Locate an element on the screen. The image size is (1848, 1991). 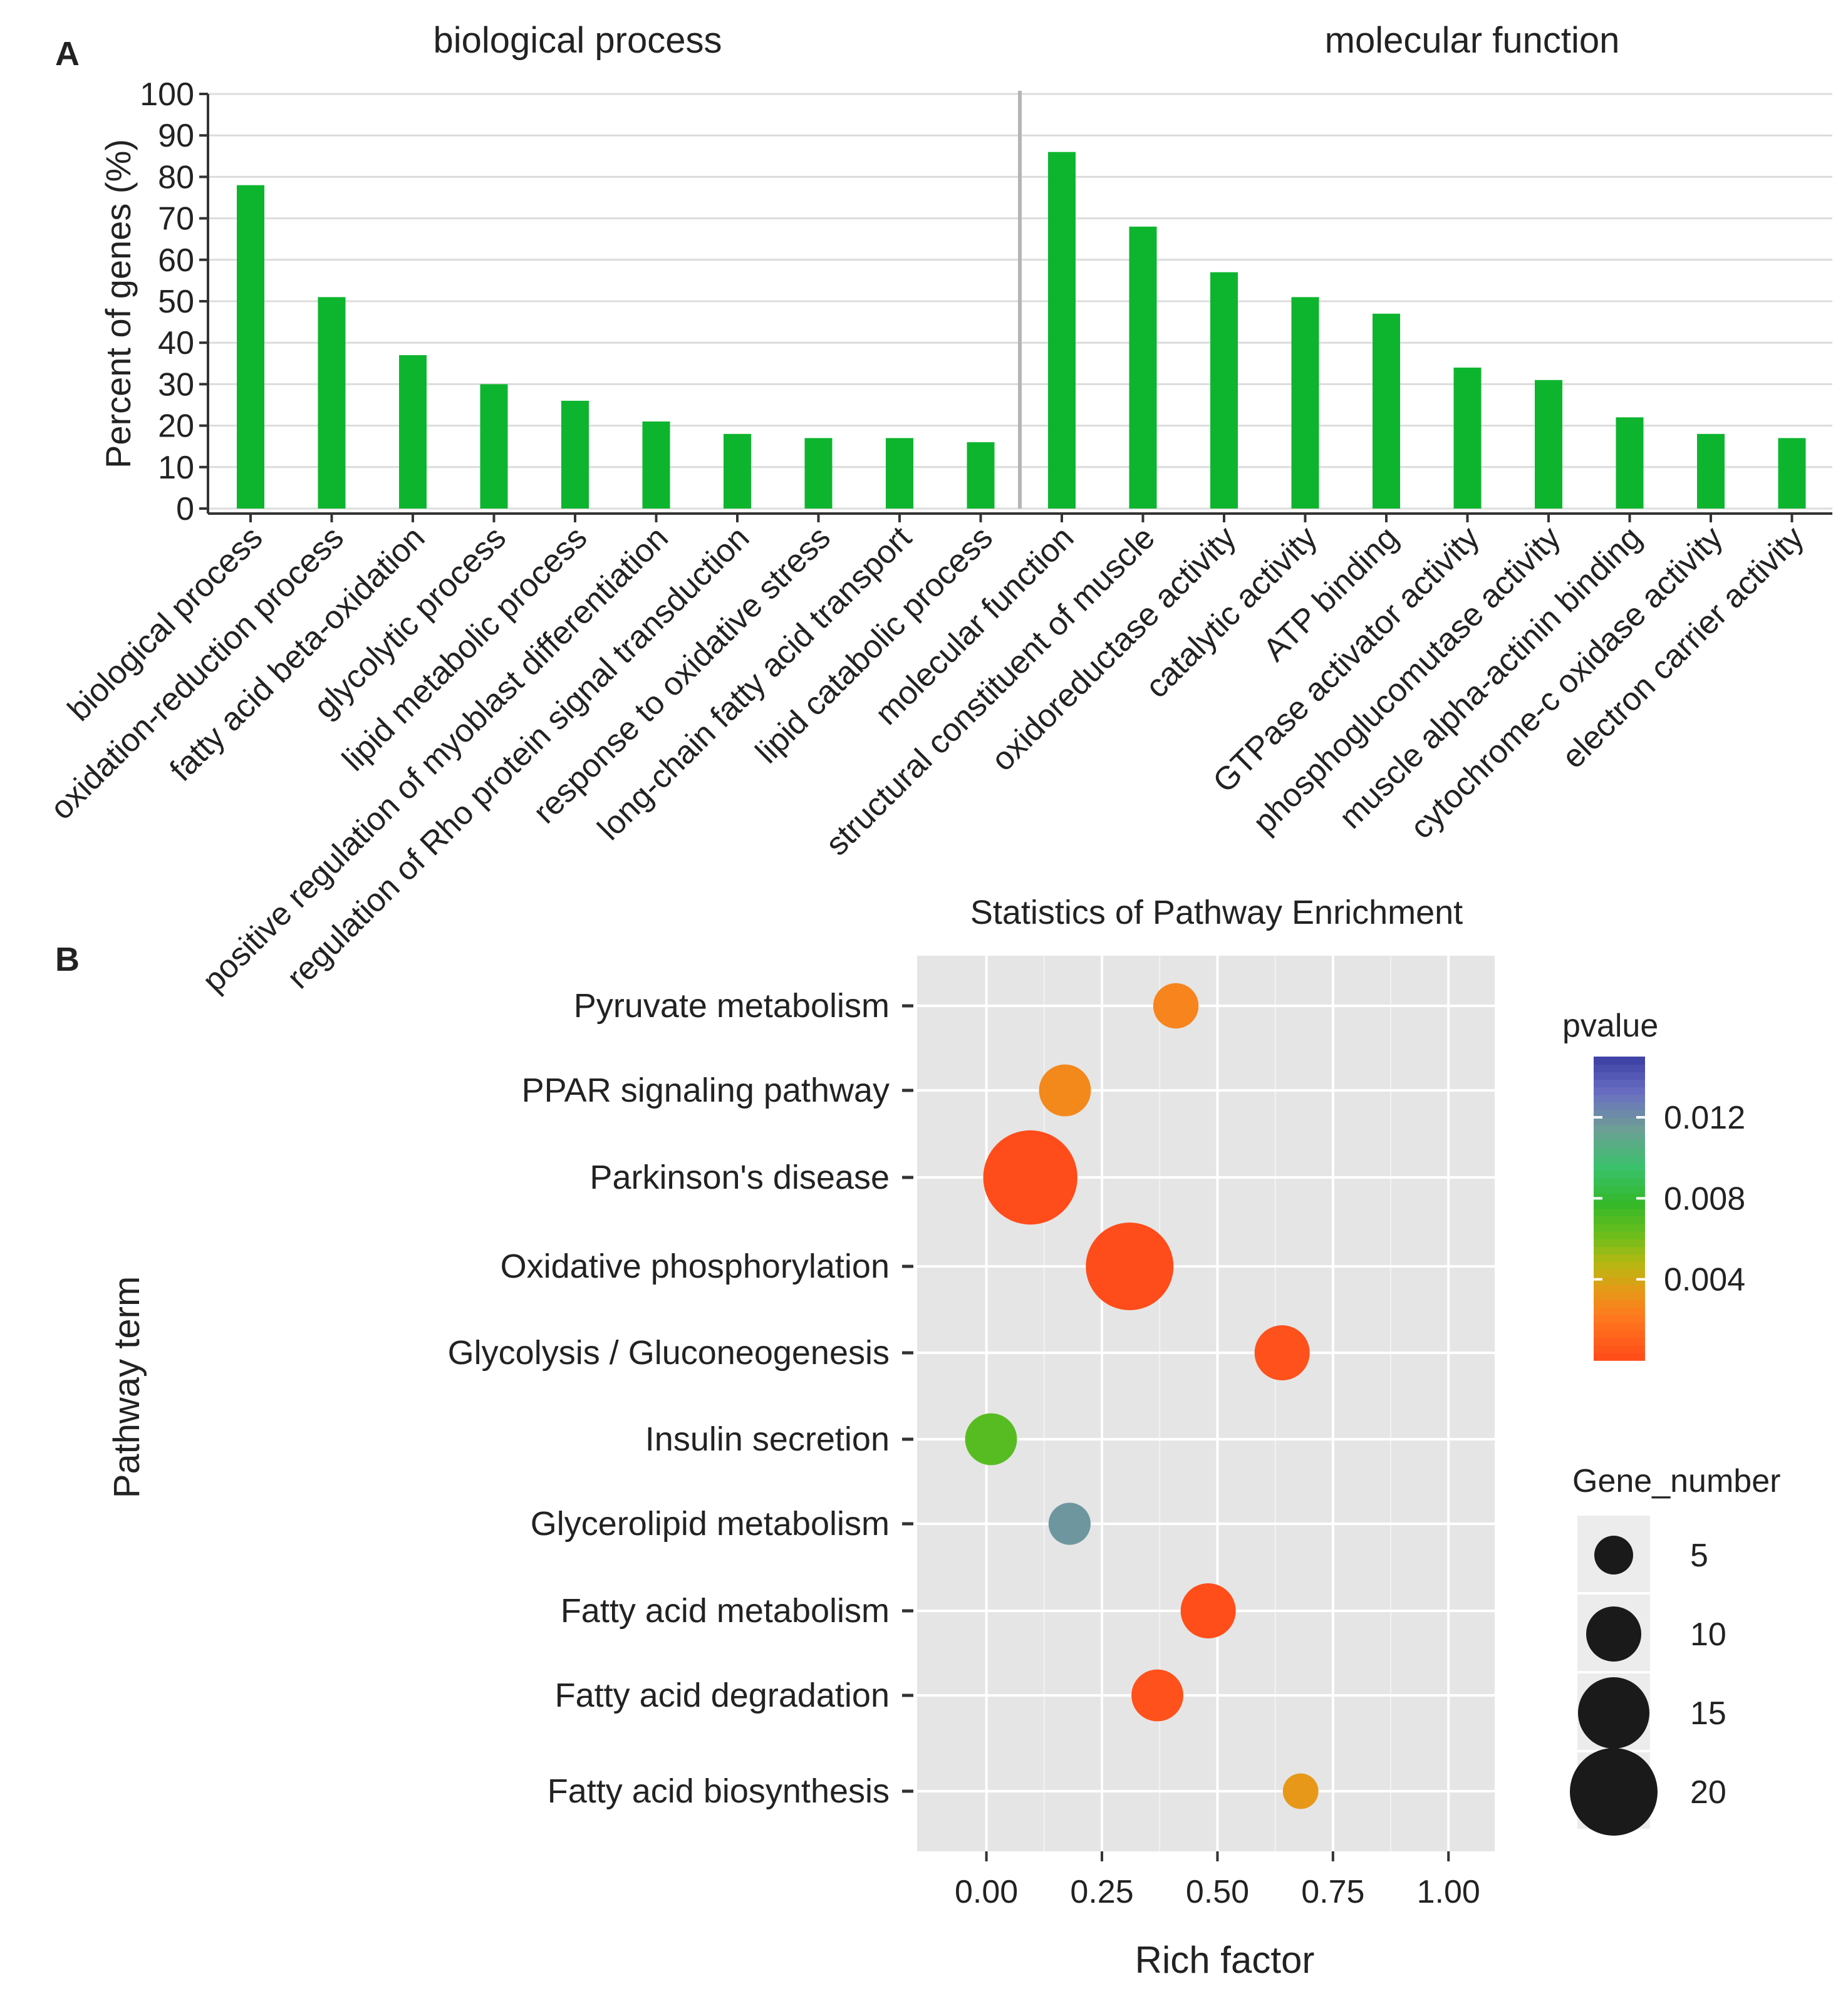
panel-b-x-ticks: 0.00 0.25 0.50 0.75 1.00 is located at coordinates (1217, 1880).